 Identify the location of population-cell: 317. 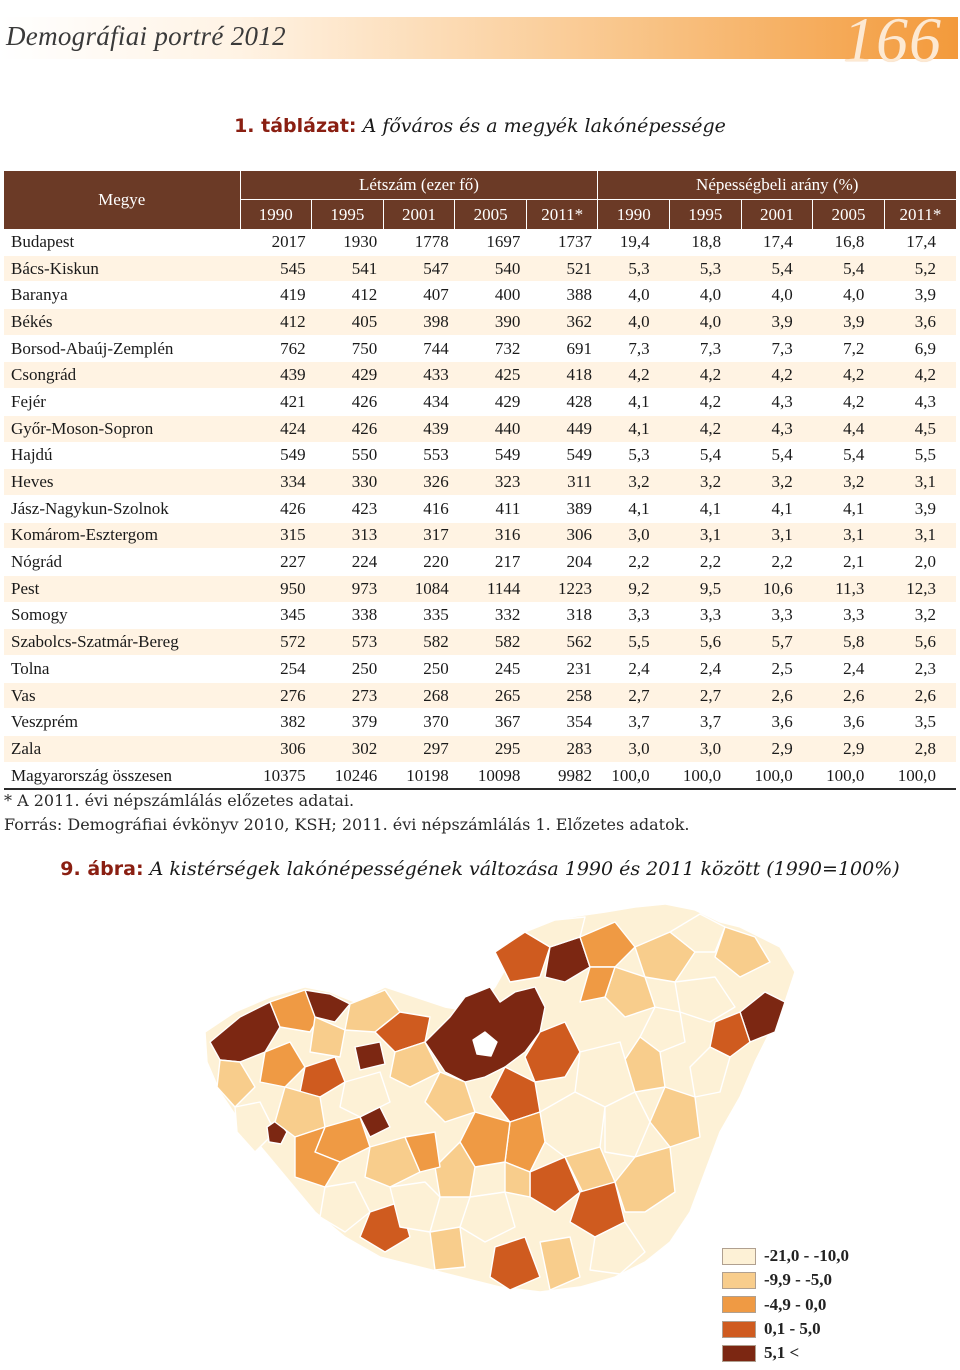
(419, 536).